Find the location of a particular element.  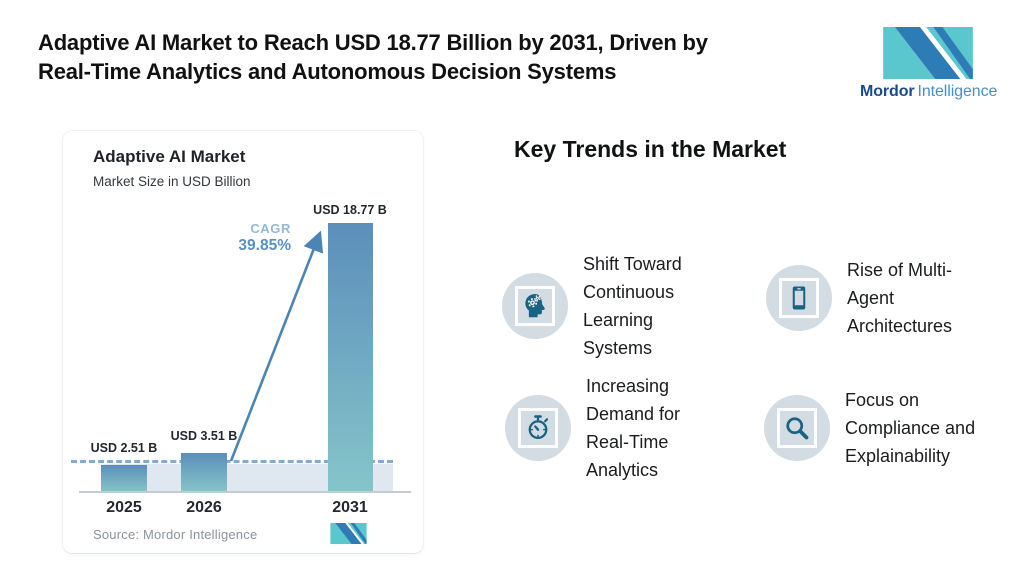

trend-item-continuous-learning: Shift Toward Continuous Learning Systems is located at coordinates (601, 306).